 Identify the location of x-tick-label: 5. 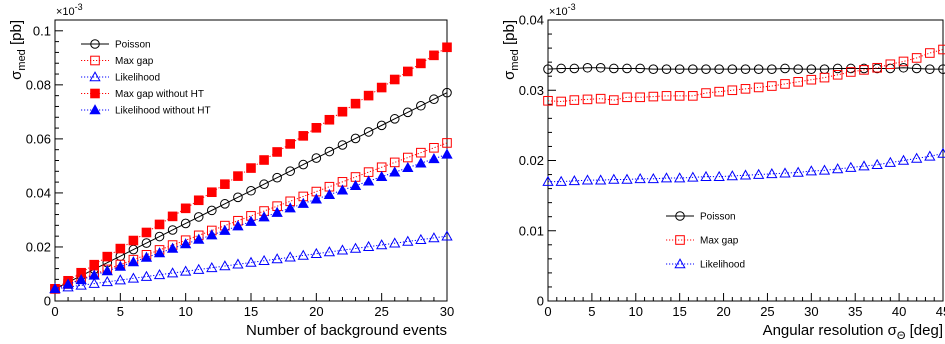
(120, 311).